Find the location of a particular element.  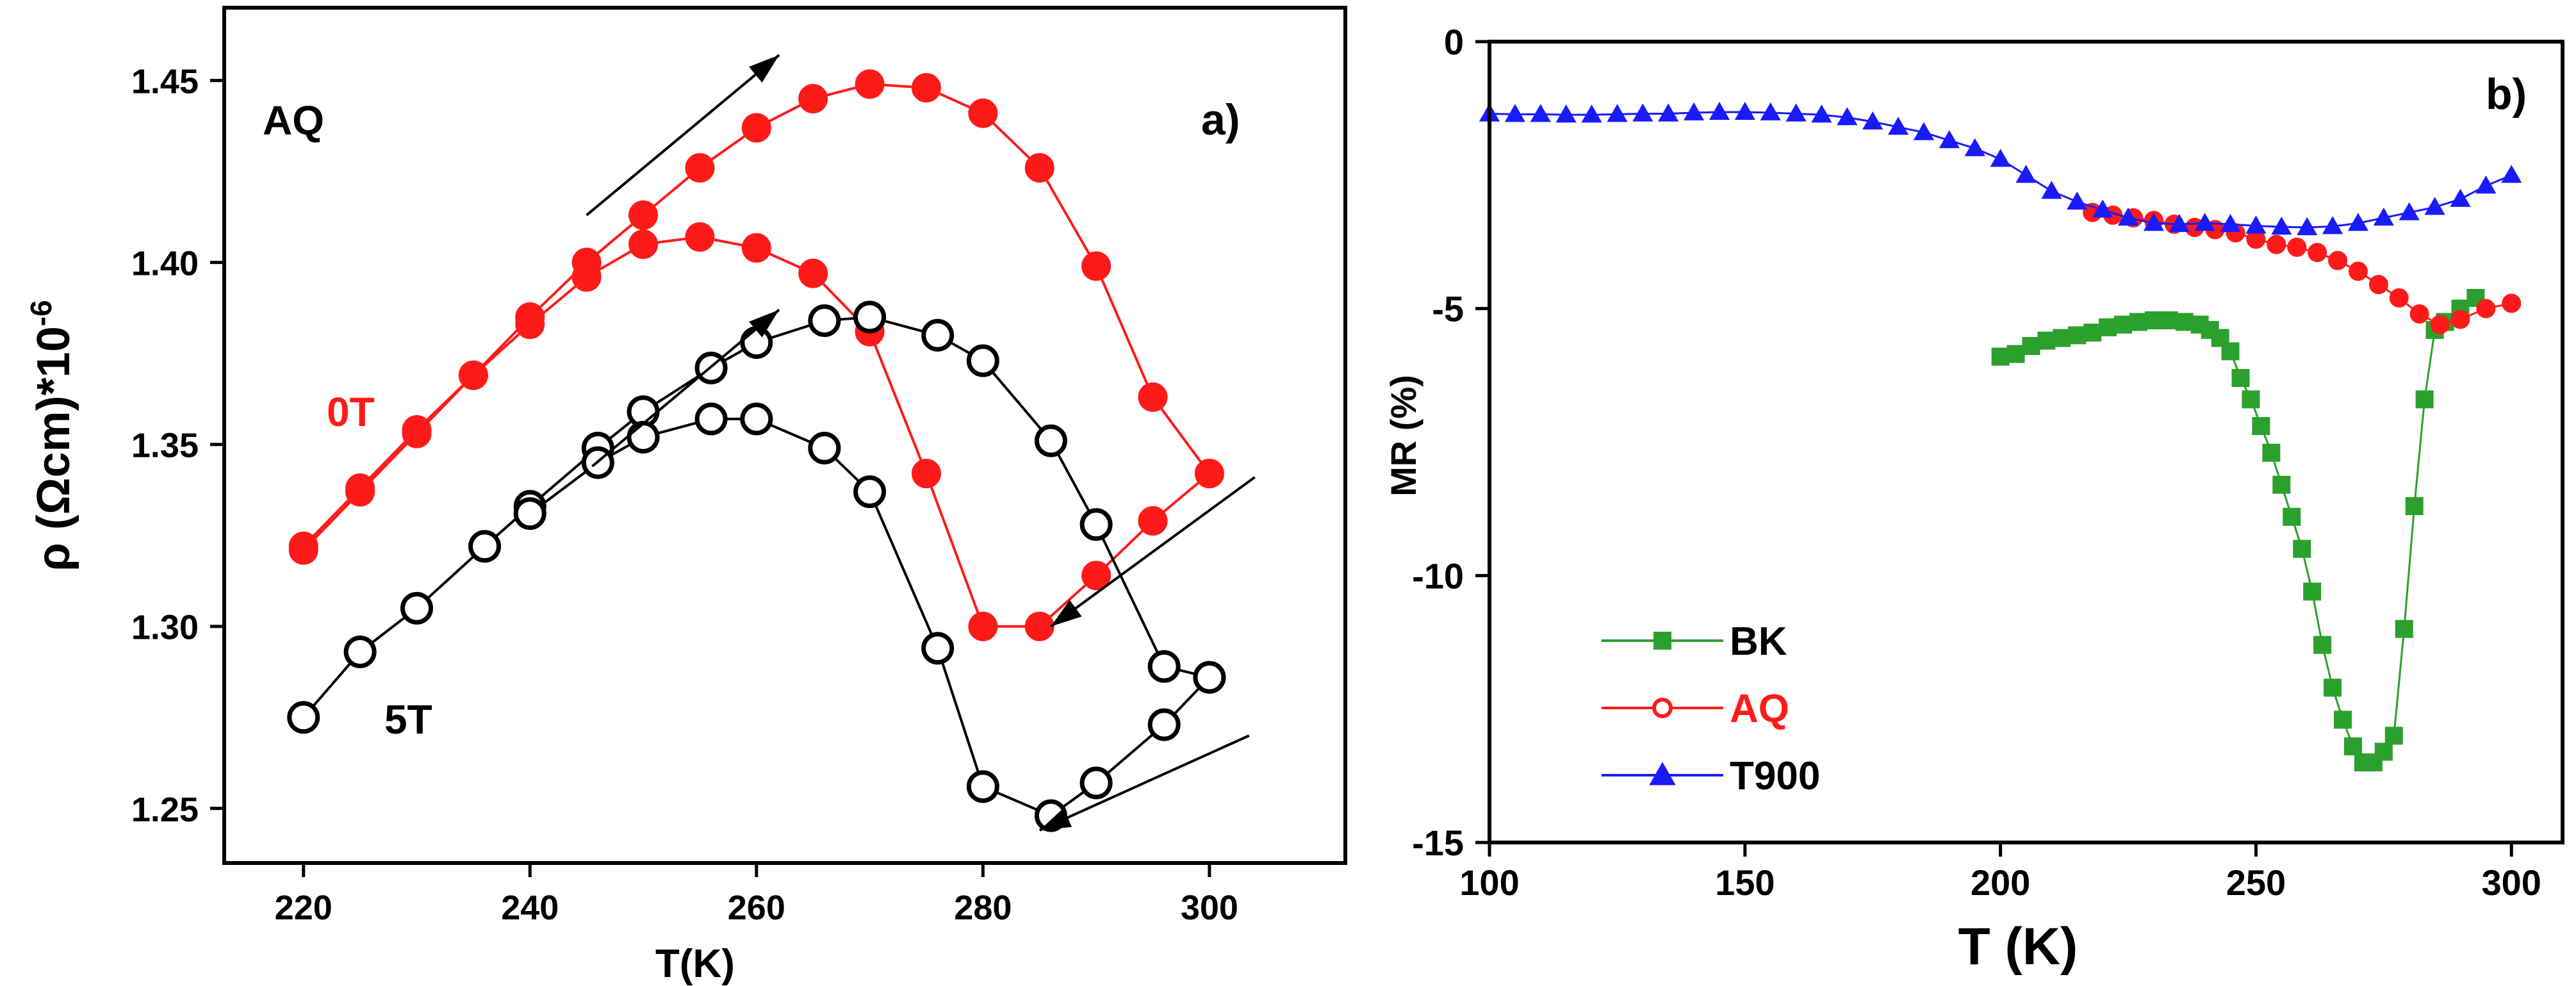

series-t900 is located at coordinates (2001, 168).